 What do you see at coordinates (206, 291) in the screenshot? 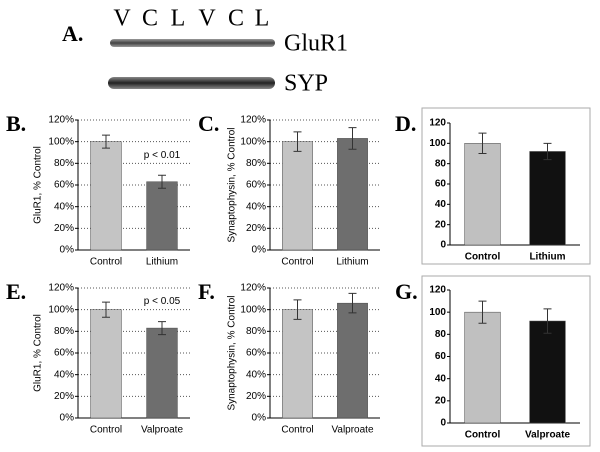
I see `panel-label: F.` at bounding box center [206, 291].